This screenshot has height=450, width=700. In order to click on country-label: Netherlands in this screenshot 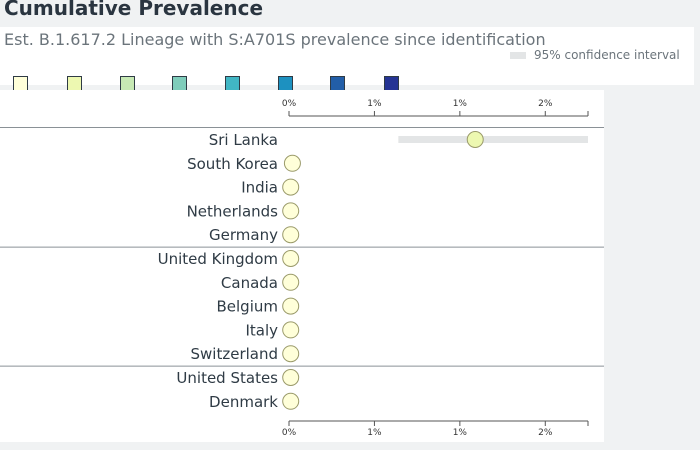, I will do `click(233, 211)`.